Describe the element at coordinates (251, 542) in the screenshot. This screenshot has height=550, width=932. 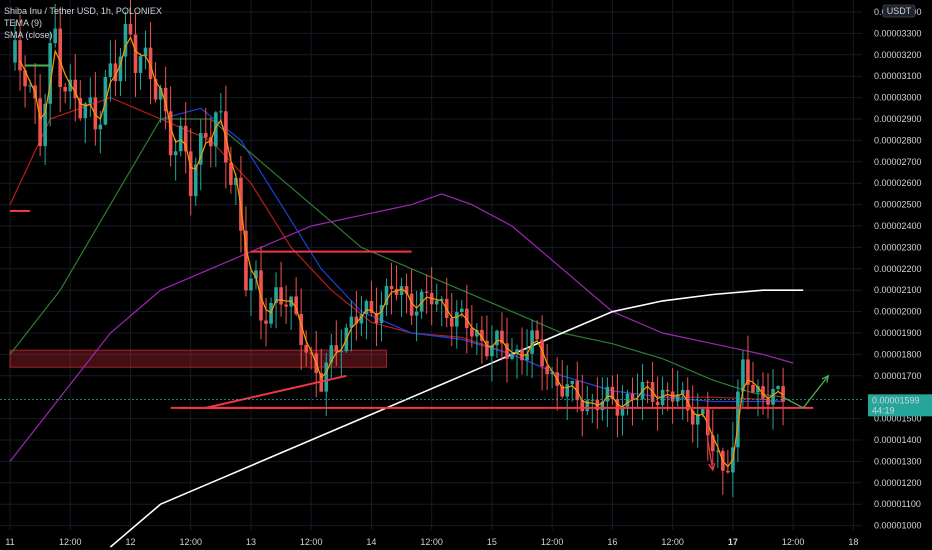
I see `time-tick-label: 13` at that location.